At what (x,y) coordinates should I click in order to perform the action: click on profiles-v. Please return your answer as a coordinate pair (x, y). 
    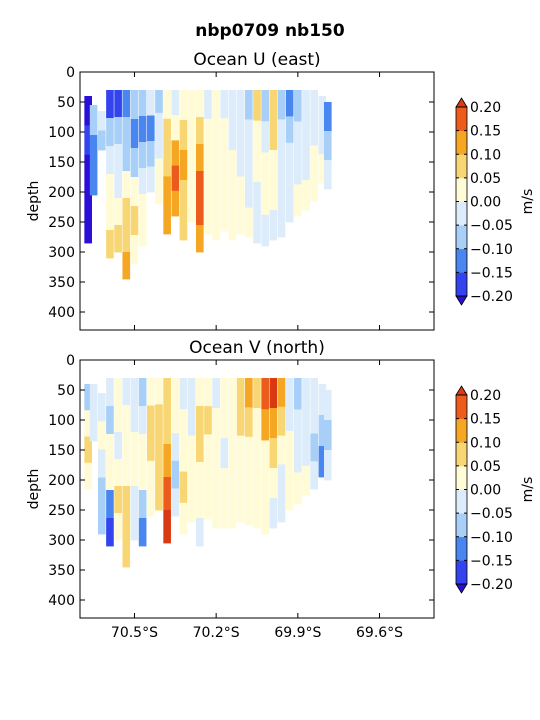
    Looking at the image, I should click on (208, 473).